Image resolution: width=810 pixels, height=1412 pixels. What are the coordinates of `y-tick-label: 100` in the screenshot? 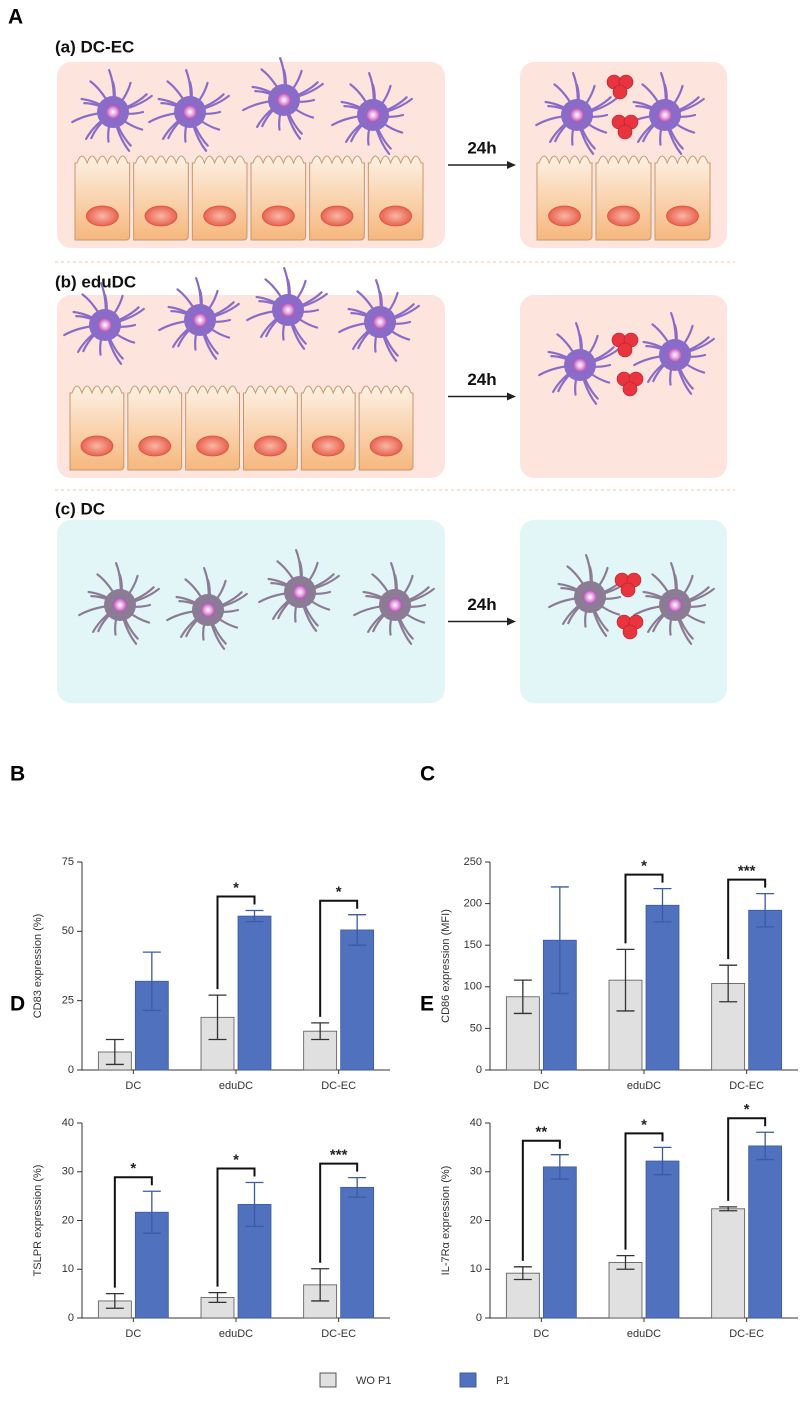 It's located at (473, 987).